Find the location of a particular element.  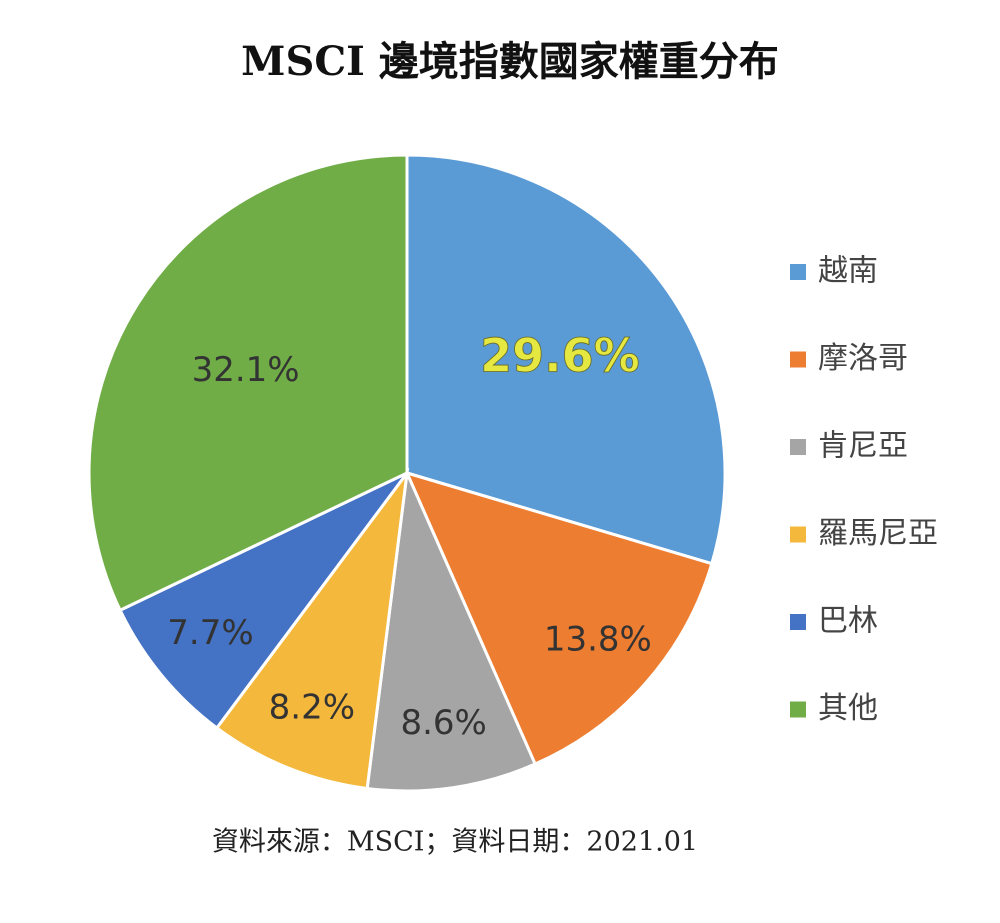

legend-label: 越南 is located at coordinates (848, 271).